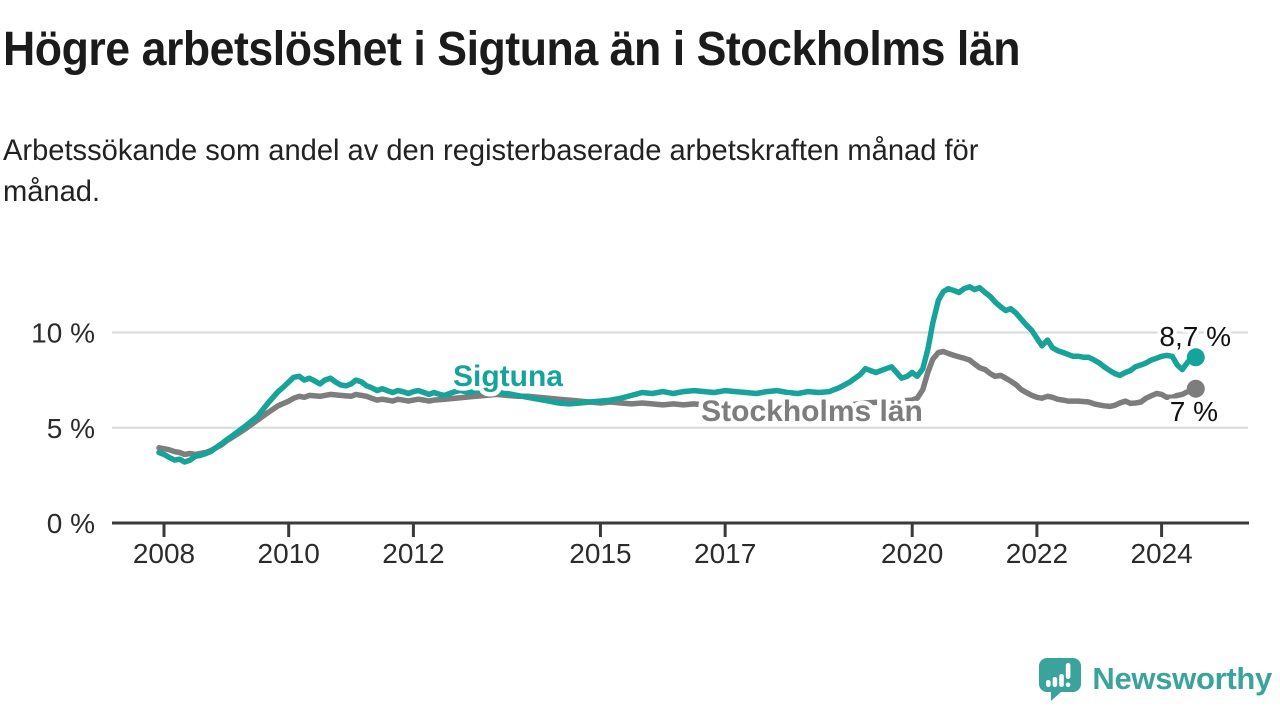 The image size is (1280, 720). Describe the element at coordinates (725, 553) in the screenshot. I see `x-tick-label-2017: 2017` at that location.